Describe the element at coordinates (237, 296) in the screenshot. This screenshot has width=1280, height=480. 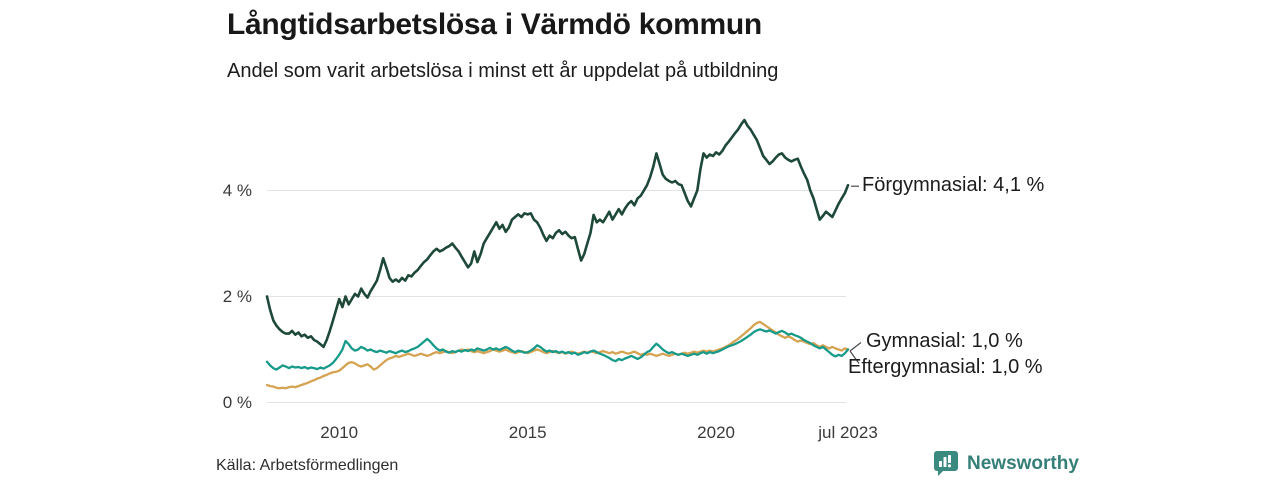
I see `y-tick-label: 2 %` at that location.